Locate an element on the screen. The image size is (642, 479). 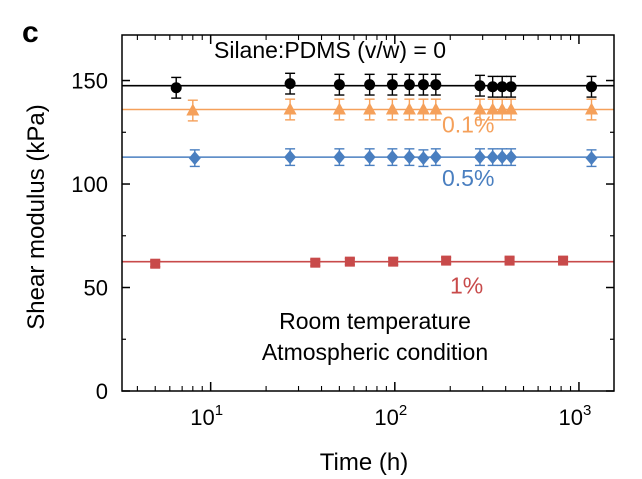
annotation-label: 1% is located at coordinates (466, 286).